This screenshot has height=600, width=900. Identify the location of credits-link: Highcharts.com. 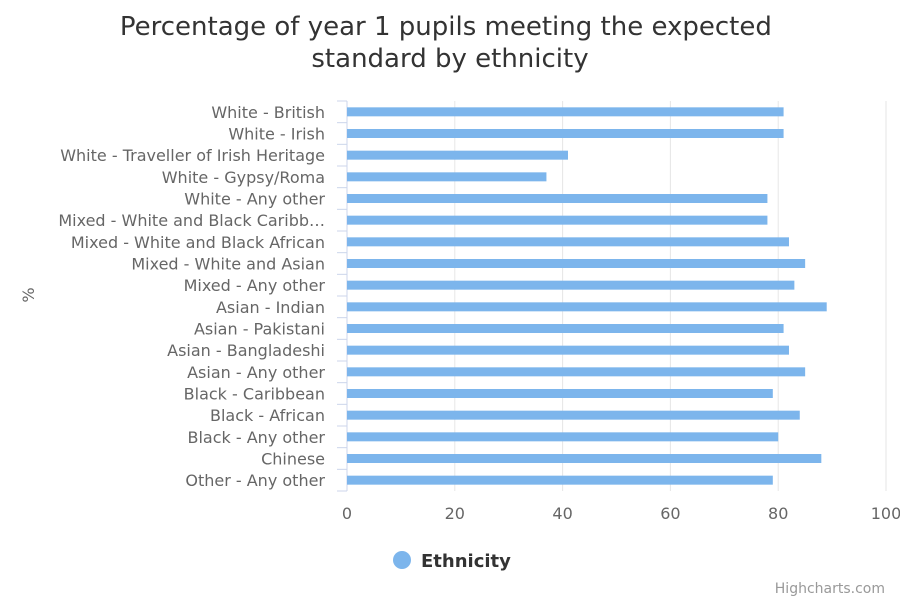
(830, 589).